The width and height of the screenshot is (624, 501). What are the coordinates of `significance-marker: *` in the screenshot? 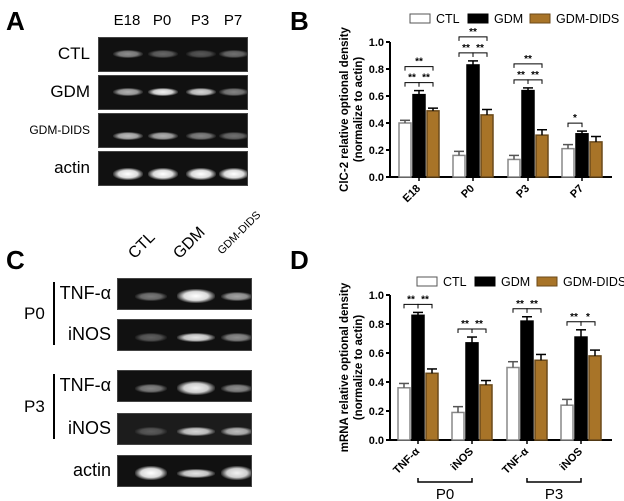 It's located at (588, 317).